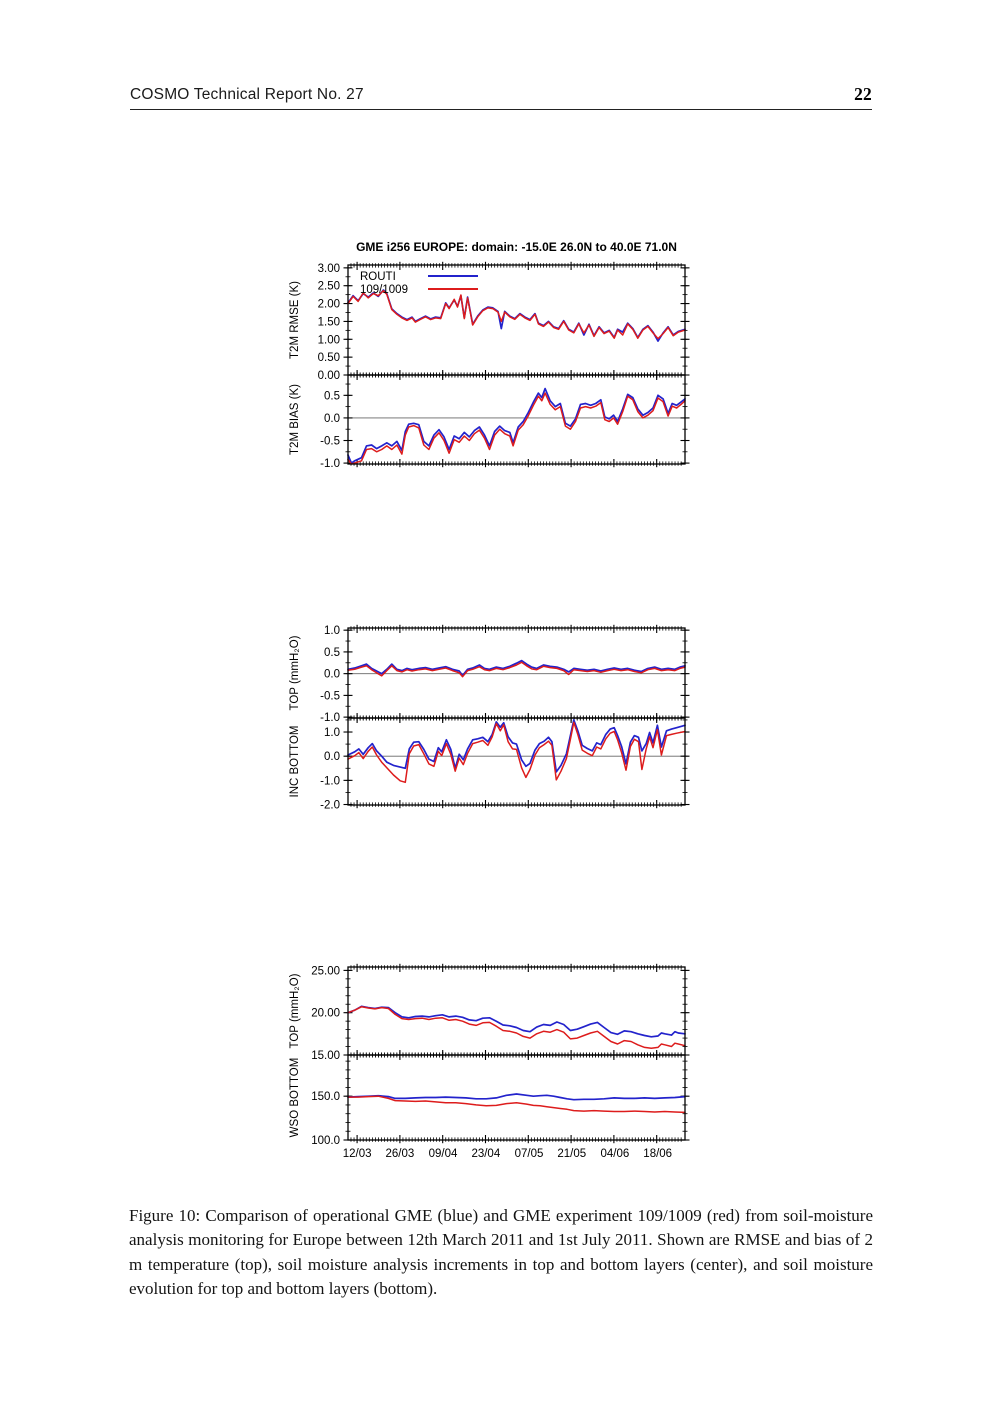  Describe the element at coordinates (329, 305) in the screenshot. I see `svg-text: 2.00` at that location.